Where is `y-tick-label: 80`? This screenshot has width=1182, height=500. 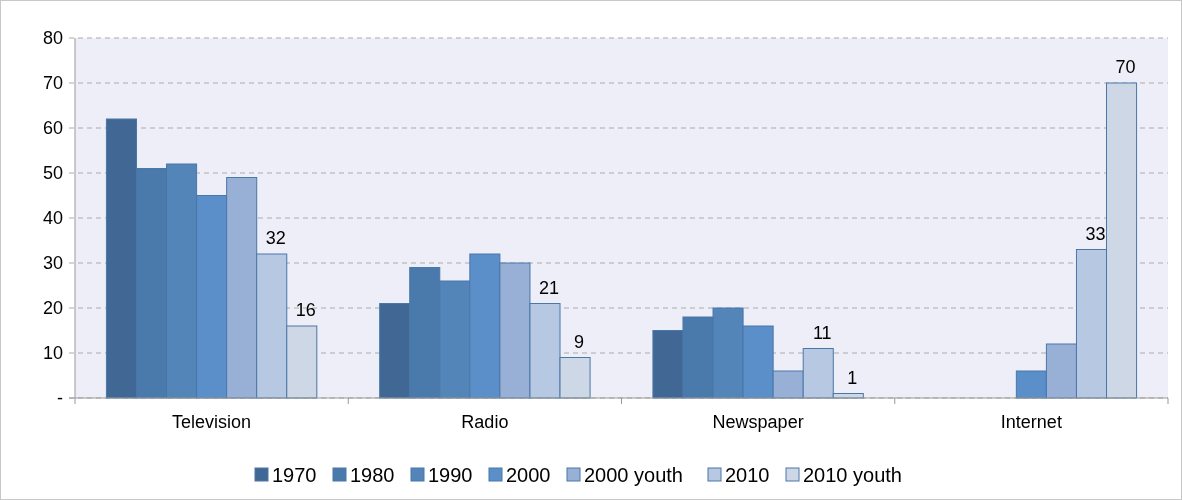 y-tick-label: 80 is located at coordinates (52, 38).